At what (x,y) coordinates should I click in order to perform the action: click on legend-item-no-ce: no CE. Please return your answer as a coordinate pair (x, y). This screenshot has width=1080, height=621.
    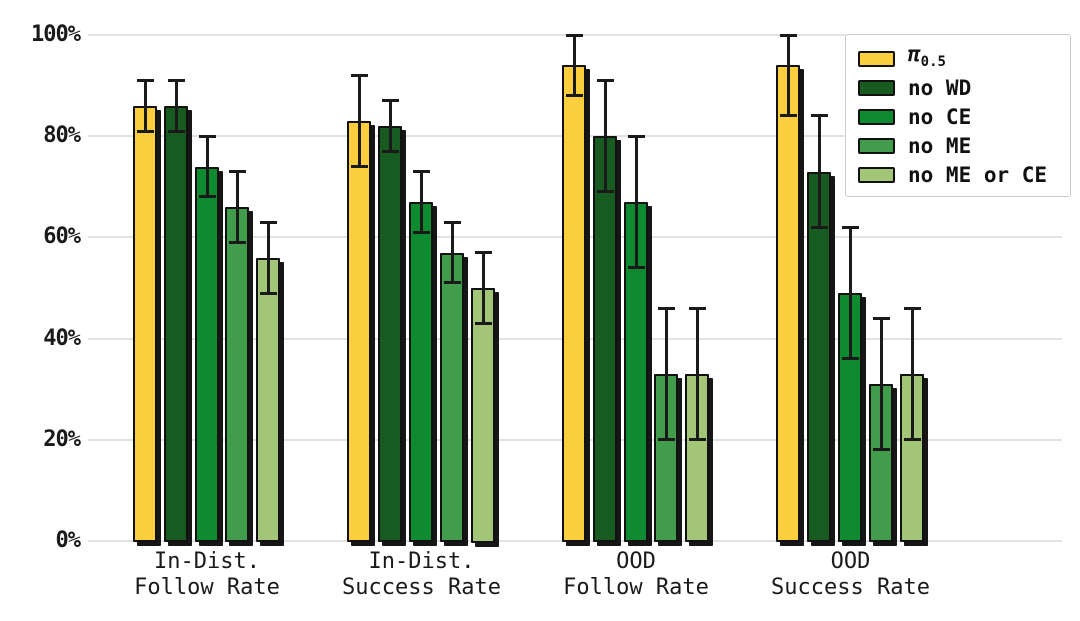
    Looking at the image, I should click on (959, 116).